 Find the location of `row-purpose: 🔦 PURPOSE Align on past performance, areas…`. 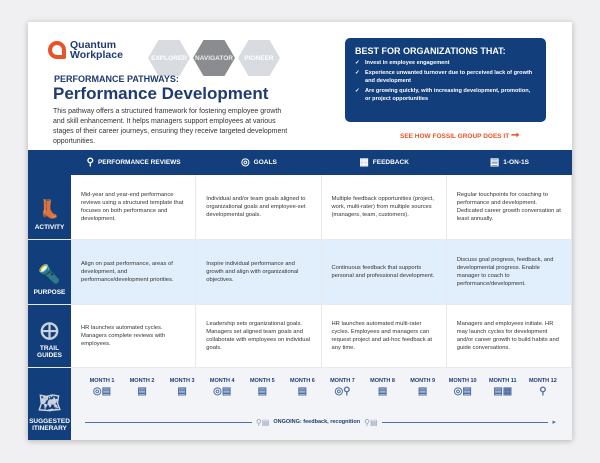

row-purpose: 🔦 PURPOSE Align on past performance, areas… is located at coordinates (300, 272).